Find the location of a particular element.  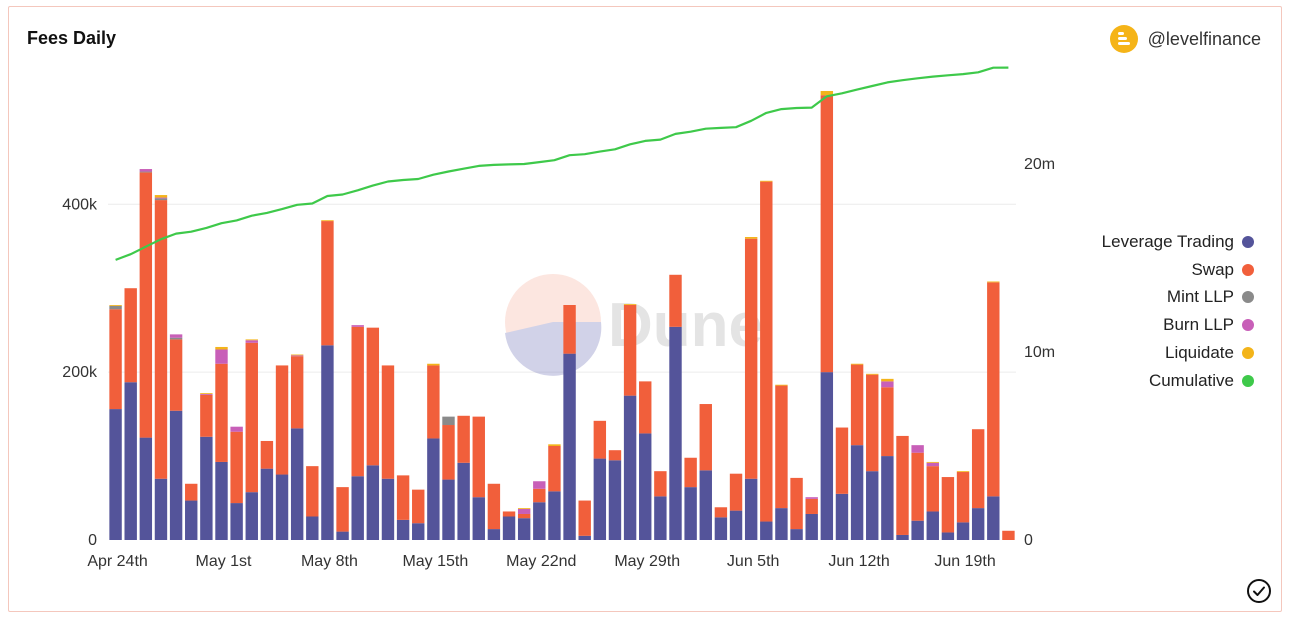

dune-logo-shade is located at coordinates (553, 349).